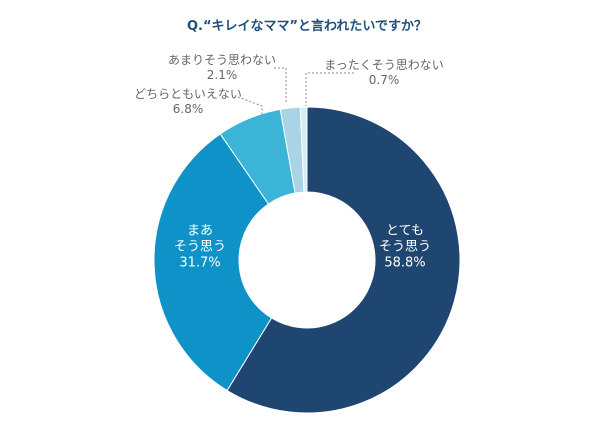 The width and height of the screenshot is (615, 430). What do you see at coordinates (188, 101) in the screenshot?
I see `slice-label-3: どちらともいえない 6.8%` at bounding box center [188, 101].